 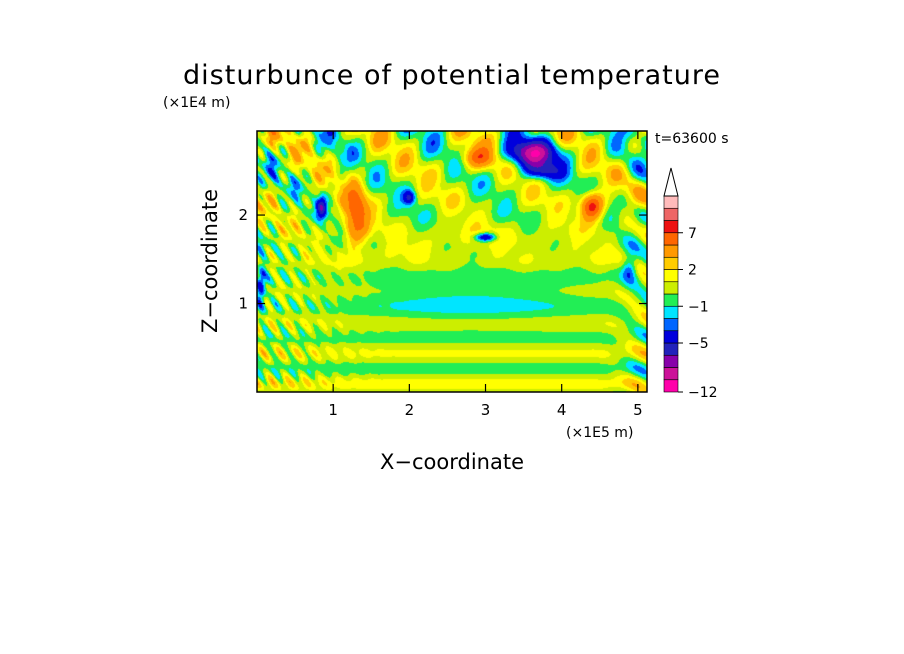 What do you see at coordinates (243, 304) in the screenshot?
I see `y-tick-label: 1` at bounding box center [243, 304].